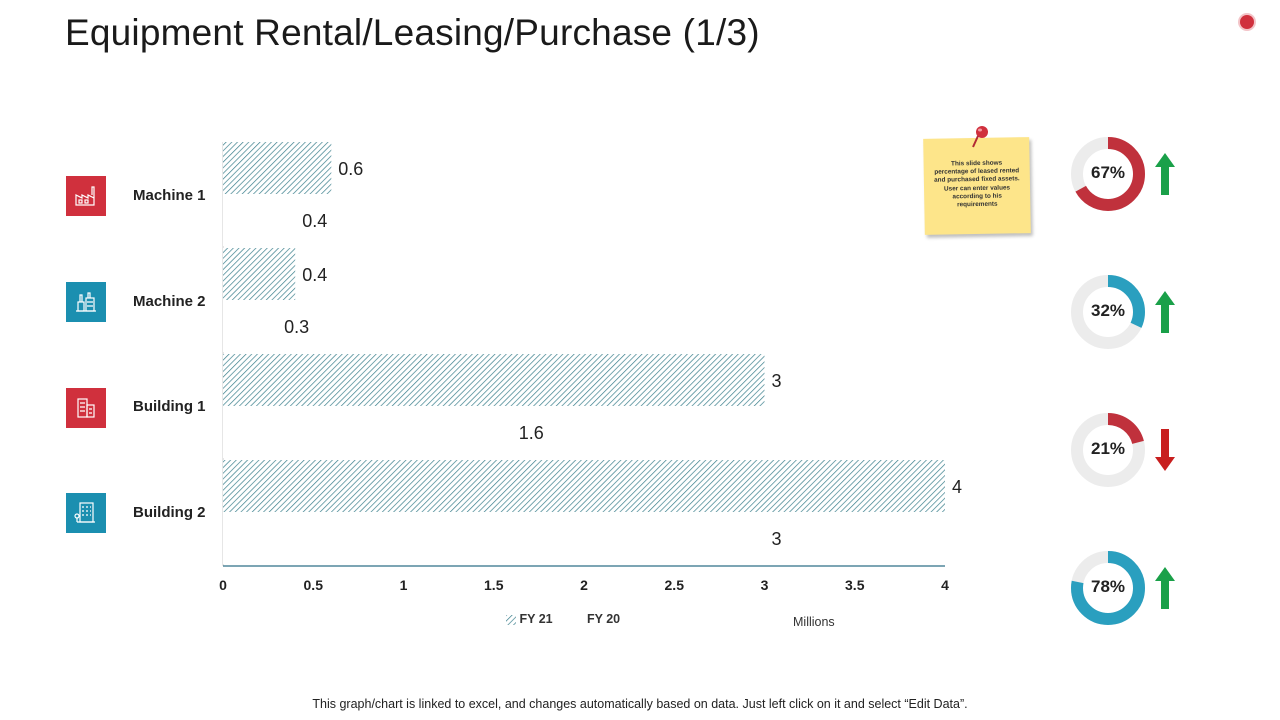 The width and height of the screenshot is (1280, 720). I want to click on data-label-fy21-machine-2: 0.4, so click(314, 275).